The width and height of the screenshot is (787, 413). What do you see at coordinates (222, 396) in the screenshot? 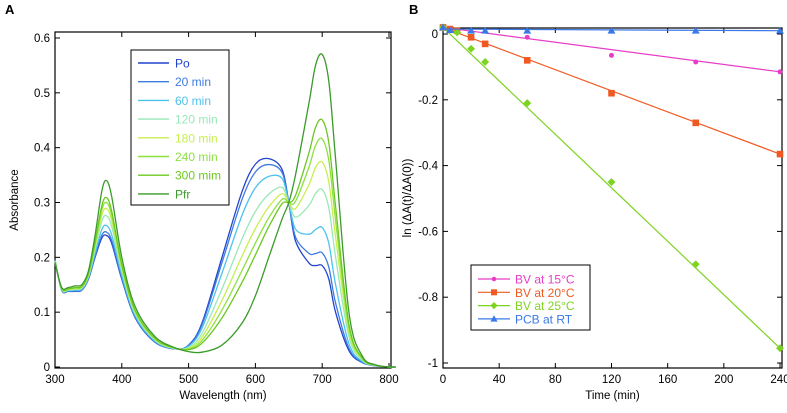
I see `x-axis-label: Wavelength (nm)` at bounding box center [222, 396].